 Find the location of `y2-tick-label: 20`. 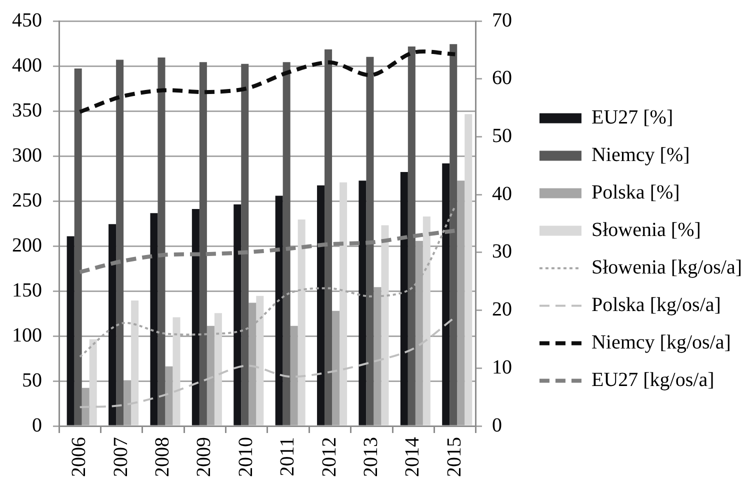

y2-tick-label: 20 is located at coordinates (502, 309).